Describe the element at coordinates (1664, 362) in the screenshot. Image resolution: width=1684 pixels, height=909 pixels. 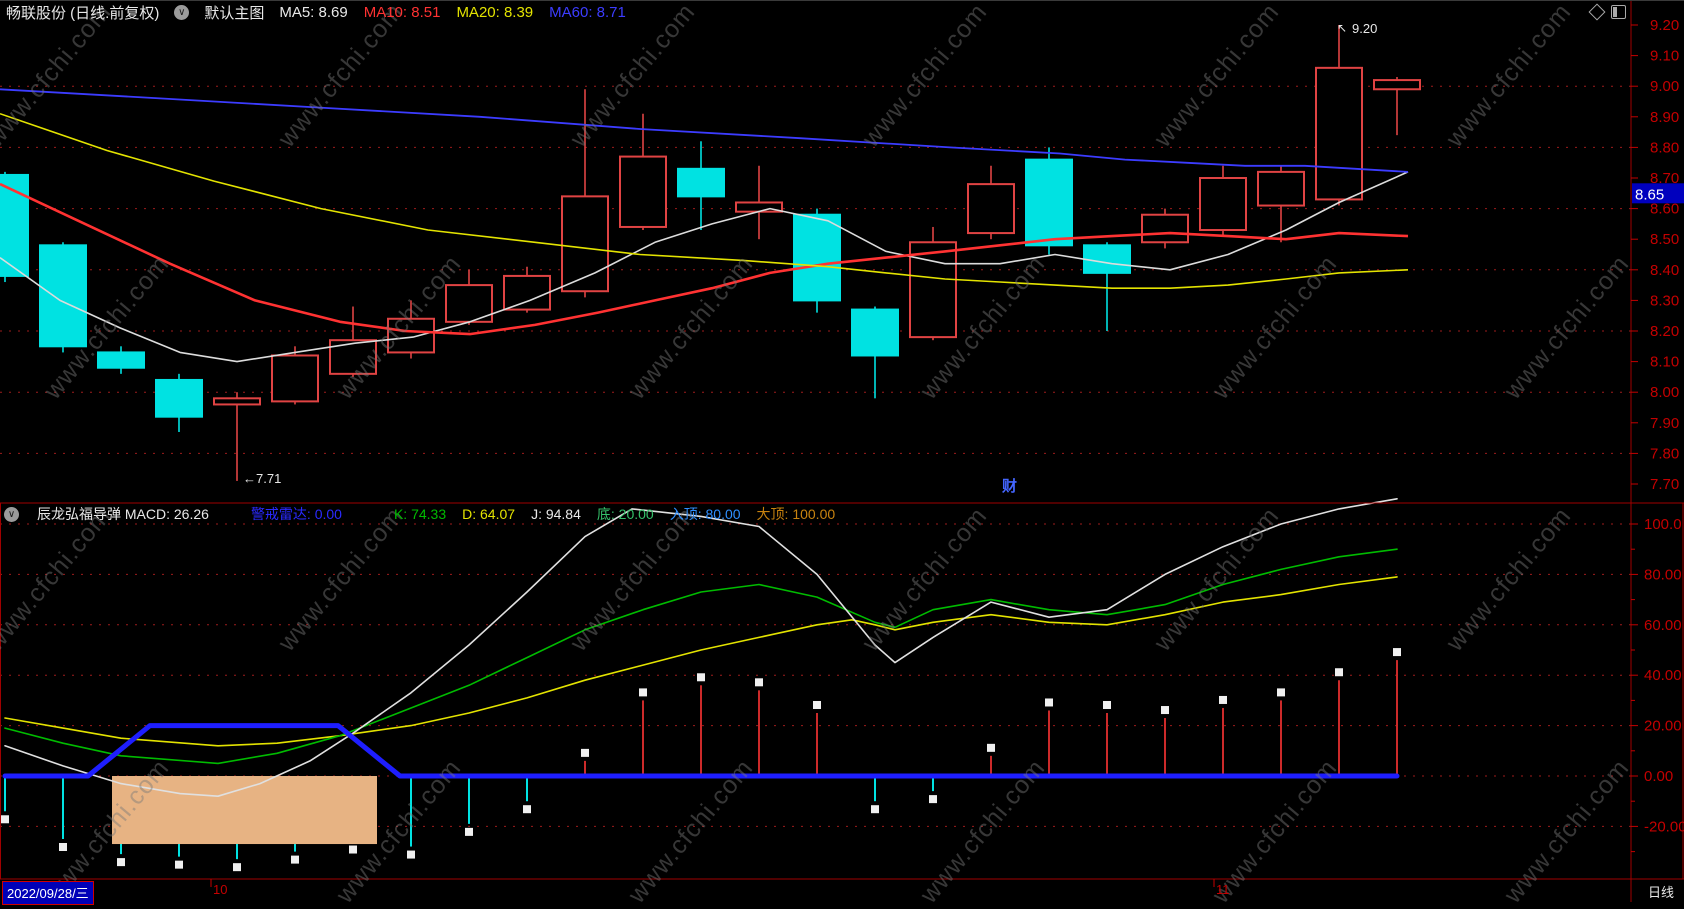
I see `price-axis-label: 8.10` at that location.